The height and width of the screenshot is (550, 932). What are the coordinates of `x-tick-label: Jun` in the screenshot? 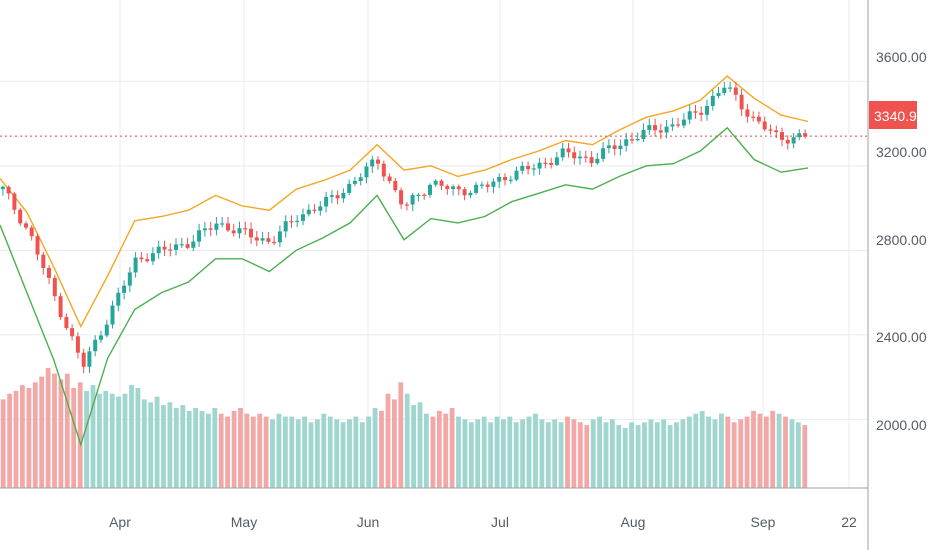 It's located at (368, 522).